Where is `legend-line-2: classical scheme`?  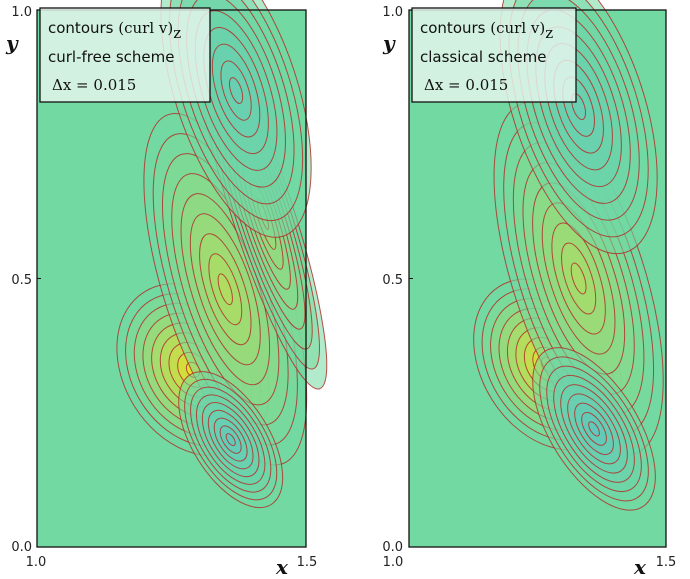
legend-line-2: classical scheme is located at coordinates (483, 57).